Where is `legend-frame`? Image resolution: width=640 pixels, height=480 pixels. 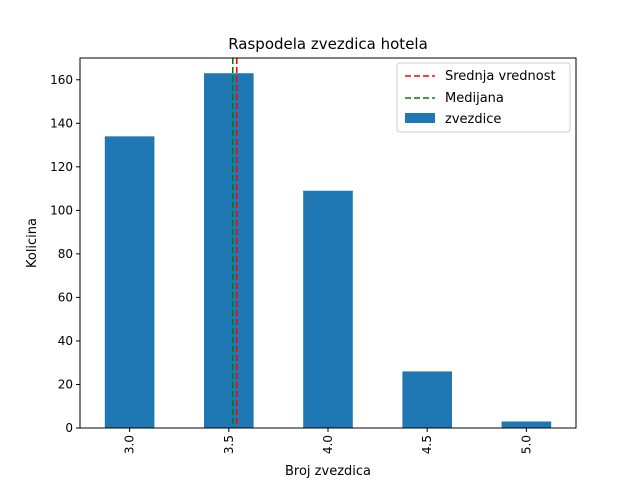
legend-frame is located at coordinates (483, 97).